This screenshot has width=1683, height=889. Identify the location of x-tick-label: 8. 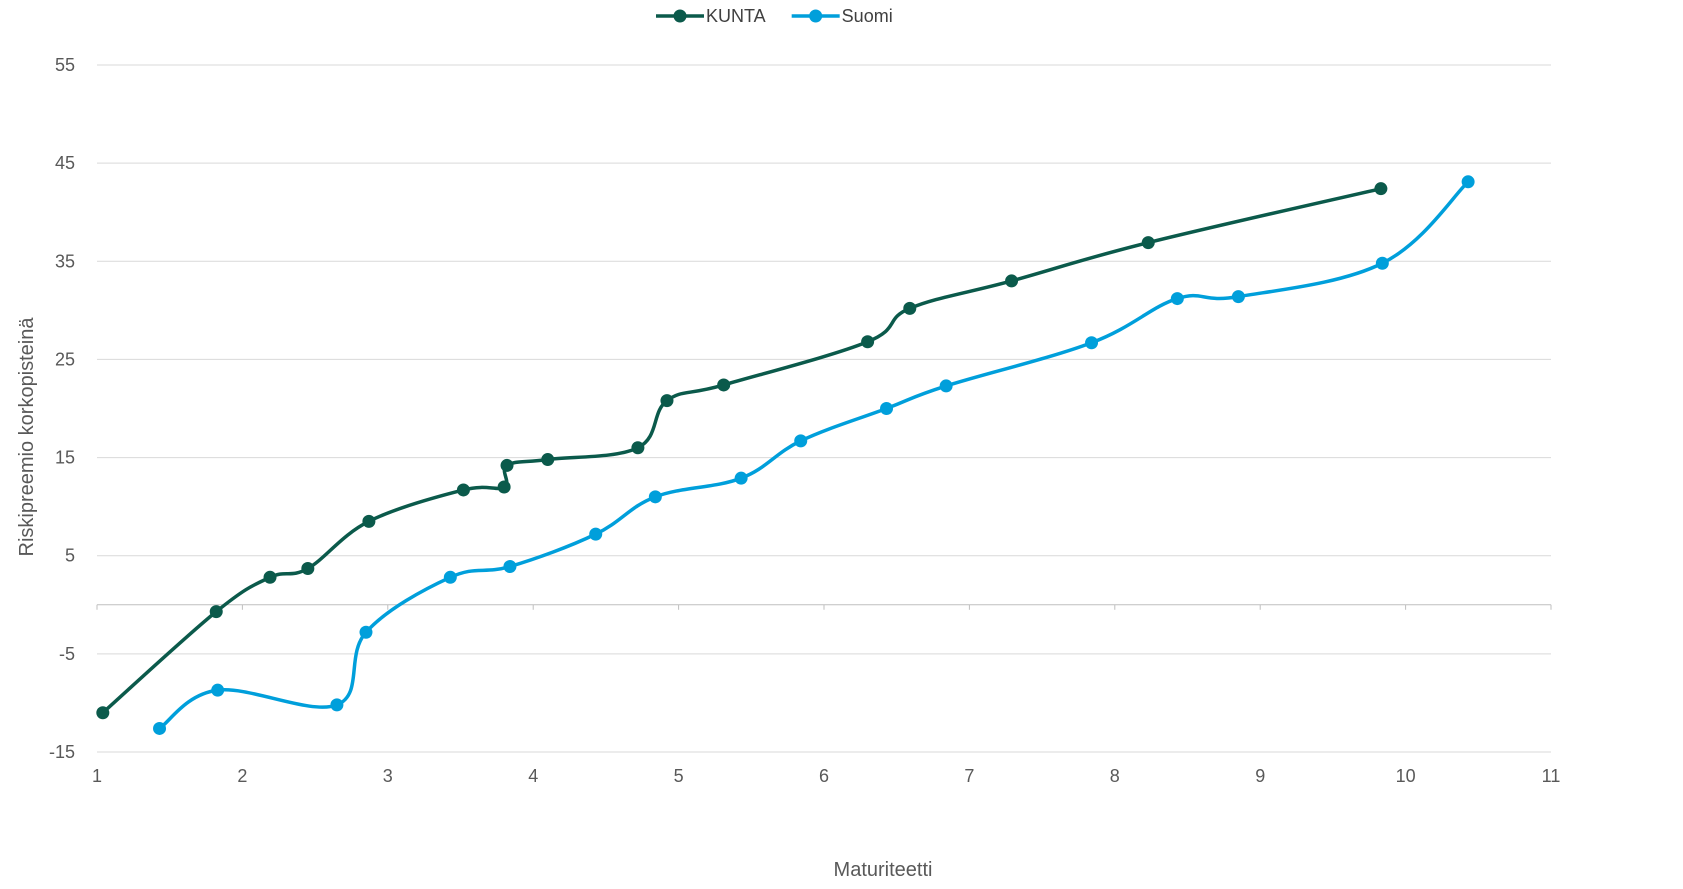
(1115, 776).